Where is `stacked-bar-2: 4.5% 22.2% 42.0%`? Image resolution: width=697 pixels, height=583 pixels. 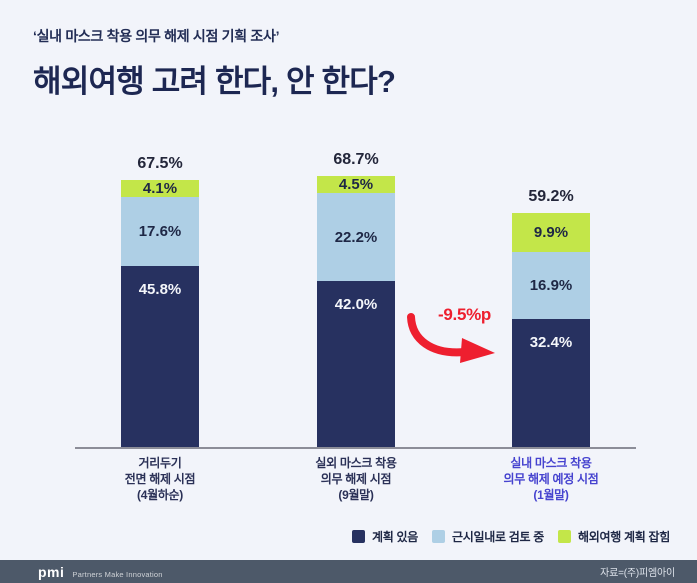 stacked-bar-2: 4.5% 22.2% 42.0% is located at coordinates (356, 311).